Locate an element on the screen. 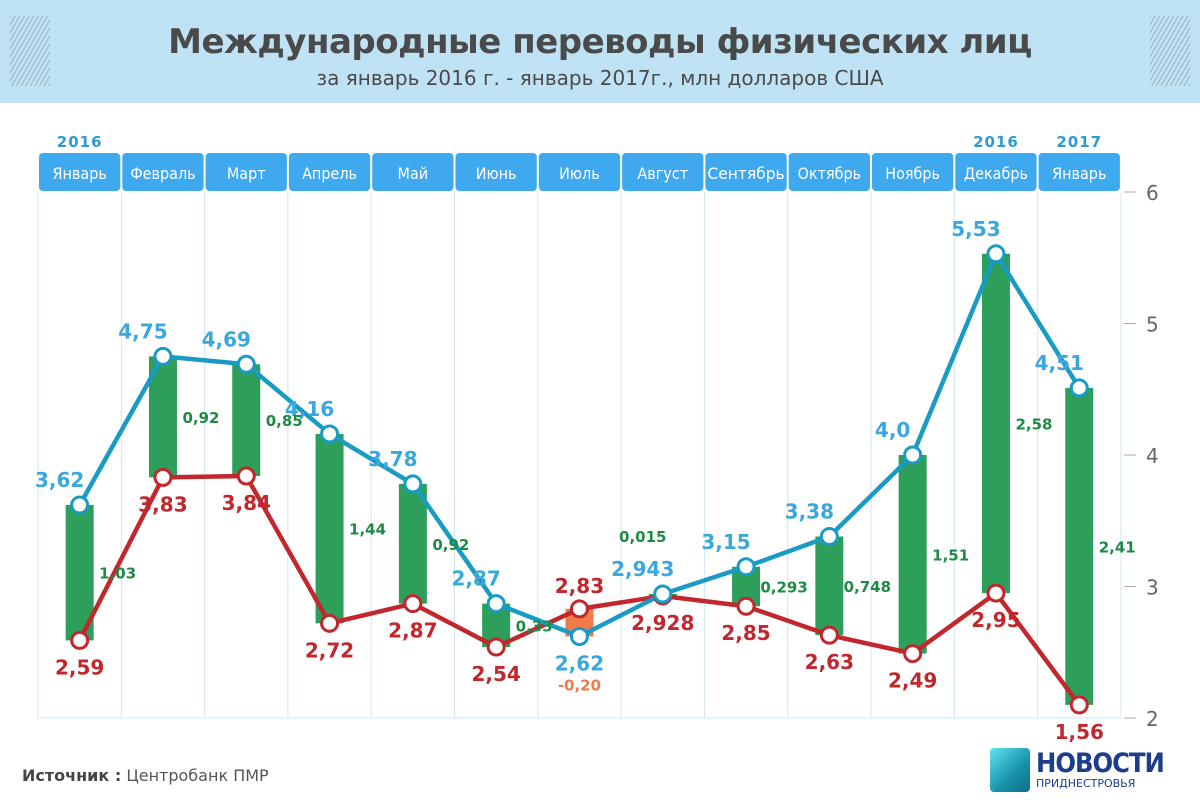 Image resolution: width=1200 pixels, height=800 pixels. data-label-blue: 3,15 is located at coordinates (725, 542).